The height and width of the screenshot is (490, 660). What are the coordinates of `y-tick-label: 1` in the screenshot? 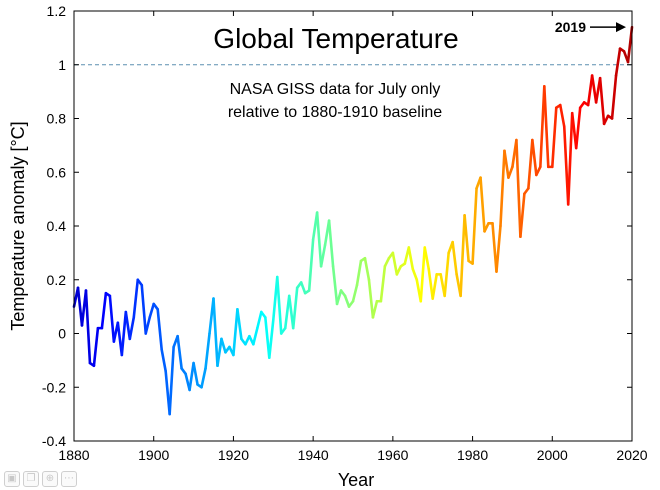 It's located at (62, 65).